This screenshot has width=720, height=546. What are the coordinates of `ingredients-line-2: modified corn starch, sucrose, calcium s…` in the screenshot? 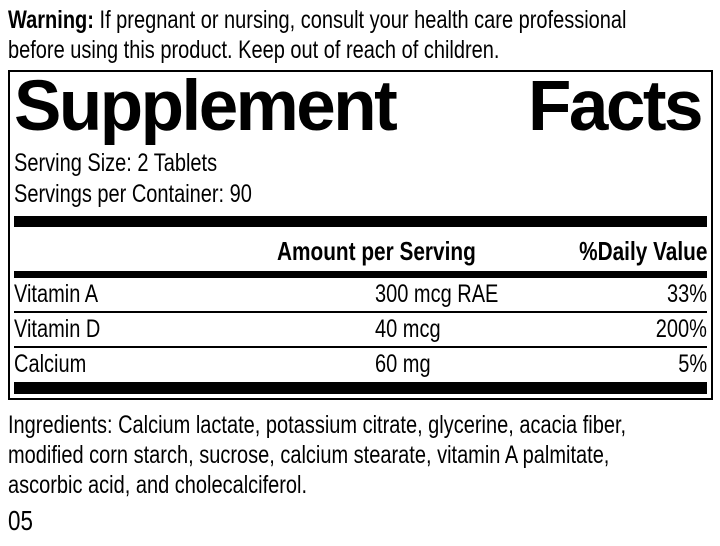 It's located at (309, 455).